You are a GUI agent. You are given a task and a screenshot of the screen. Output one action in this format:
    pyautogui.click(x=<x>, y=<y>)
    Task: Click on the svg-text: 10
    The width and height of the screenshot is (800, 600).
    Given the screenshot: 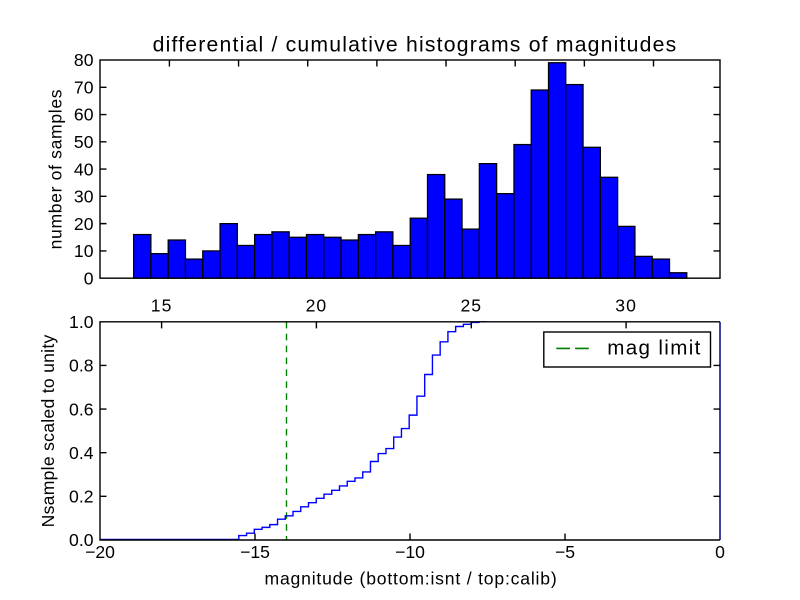 What is the action you would take?
    pyautogui.click(x=84, y=251)
    